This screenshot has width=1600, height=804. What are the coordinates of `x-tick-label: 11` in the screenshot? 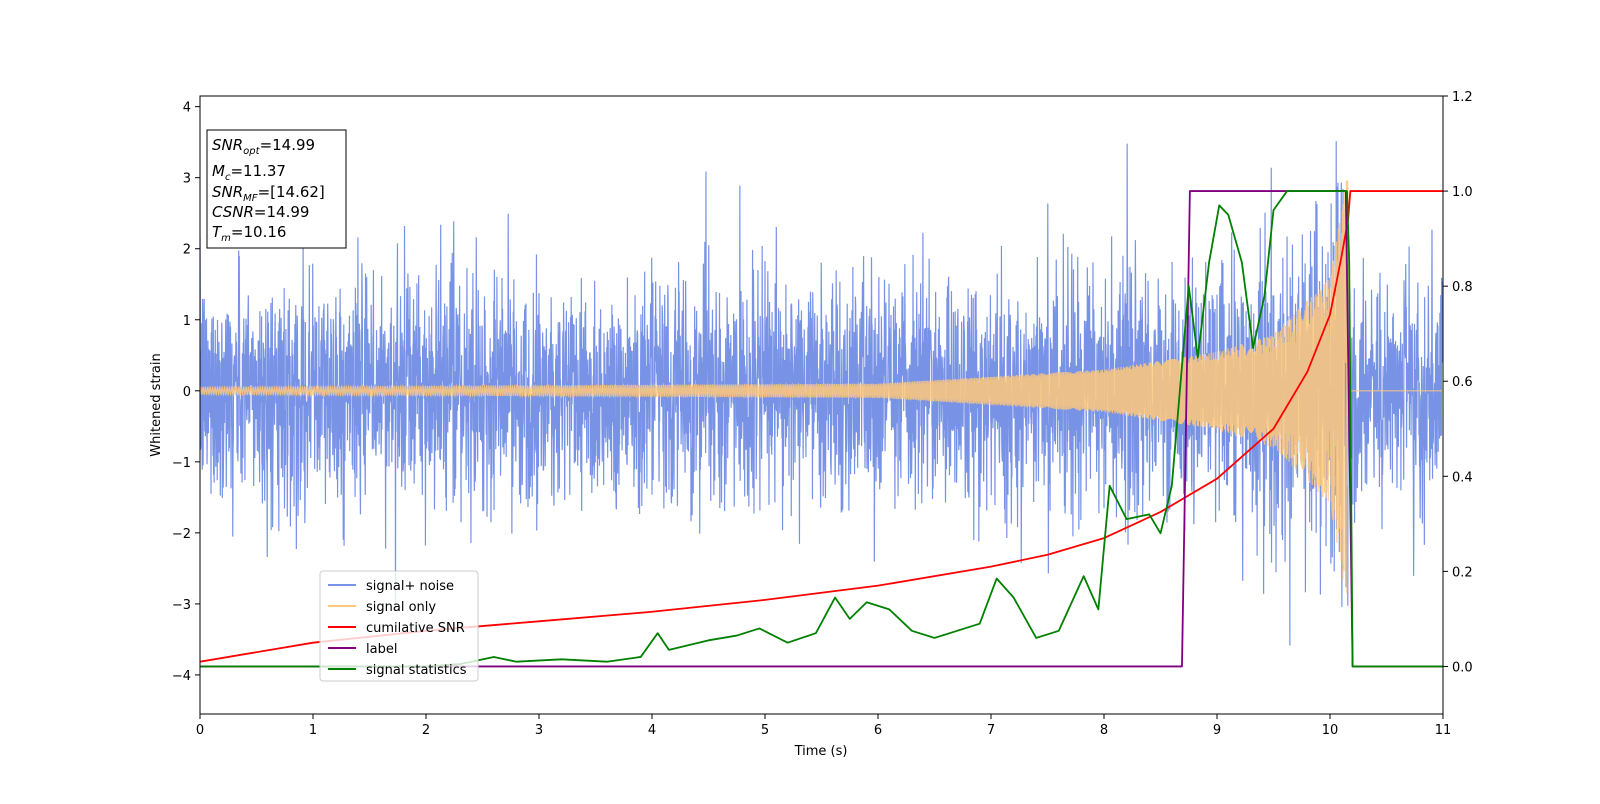 It's located at (1443, 730).